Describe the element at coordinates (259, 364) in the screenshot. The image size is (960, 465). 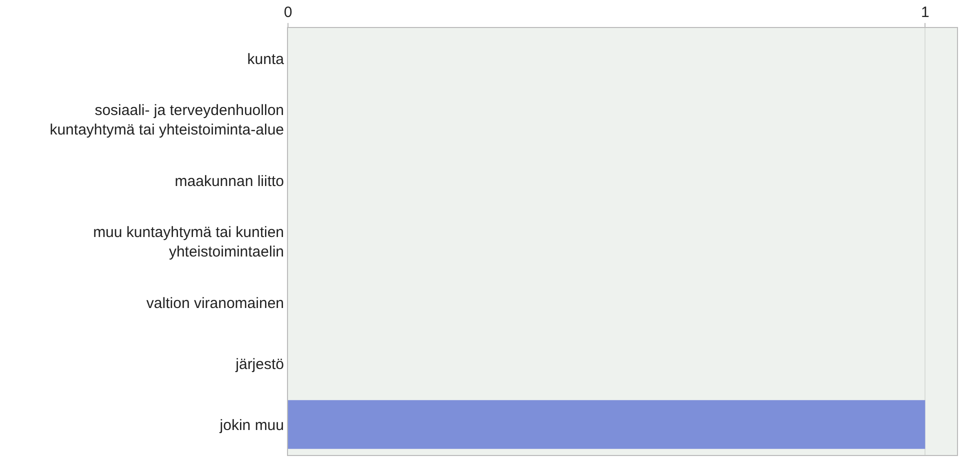
I see `y-tick-label: järjestö` at that location.